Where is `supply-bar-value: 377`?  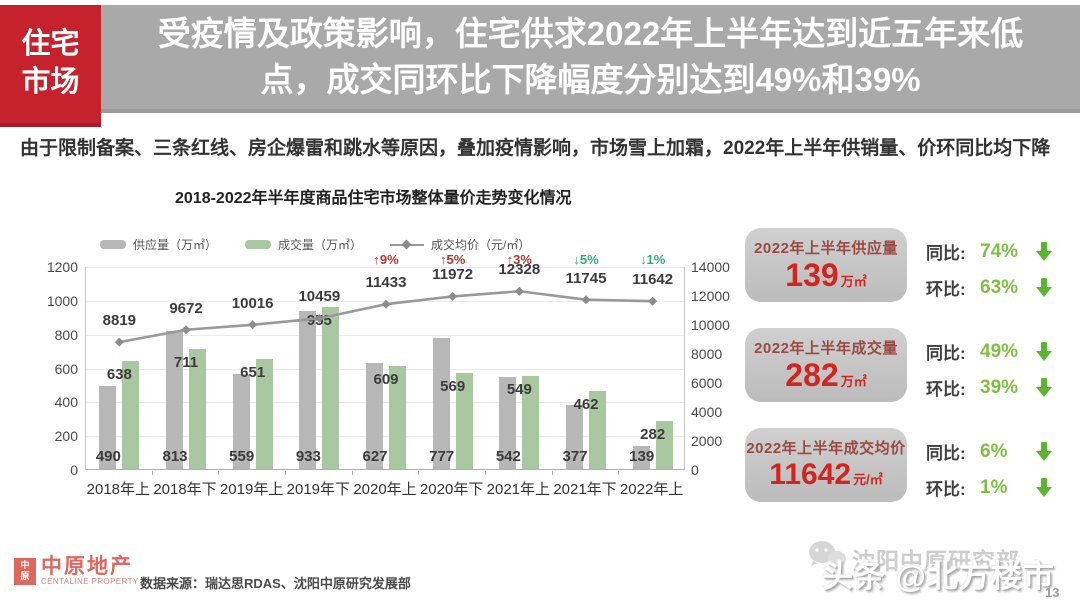 supply-bar-value: 377 is located at coordinates (575, 456).